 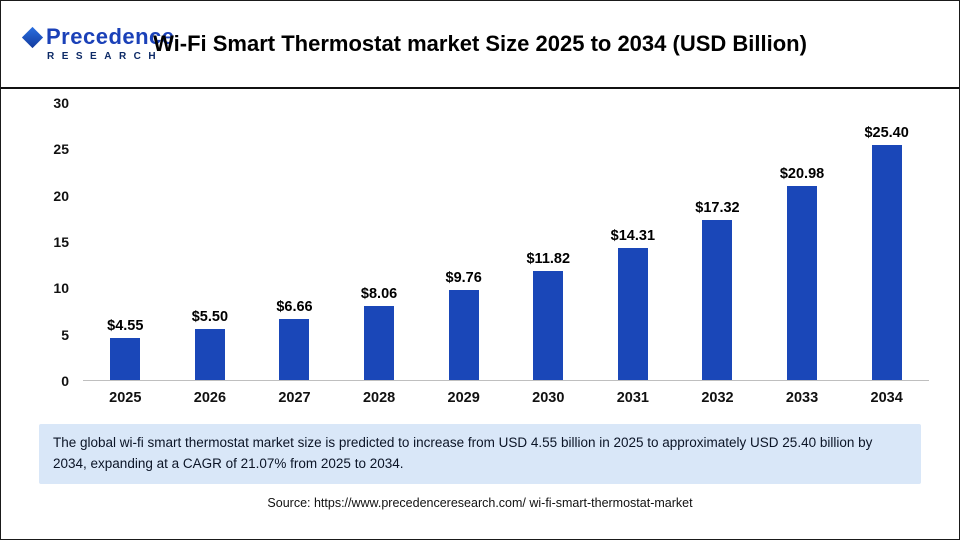 What do you see at coordinates (717, 208) in the screenshot?
I see `bar-value-label: $17.32` at bounding box center [717, 208].